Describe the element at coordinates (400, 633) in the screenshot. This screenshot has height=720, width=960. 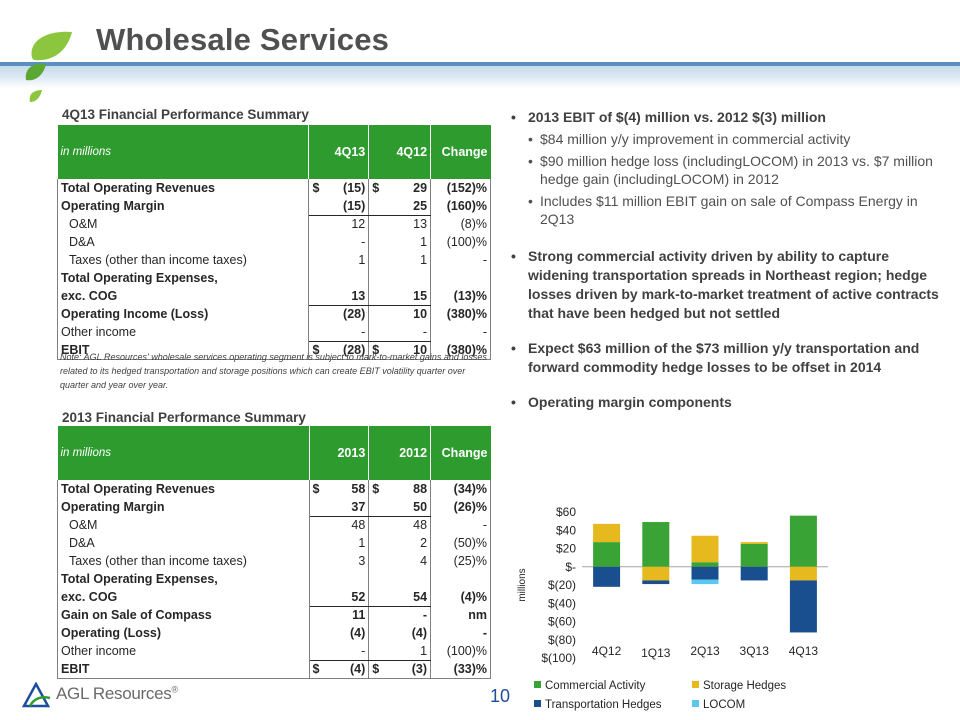
I see `row-value-2: (4)` at that location.